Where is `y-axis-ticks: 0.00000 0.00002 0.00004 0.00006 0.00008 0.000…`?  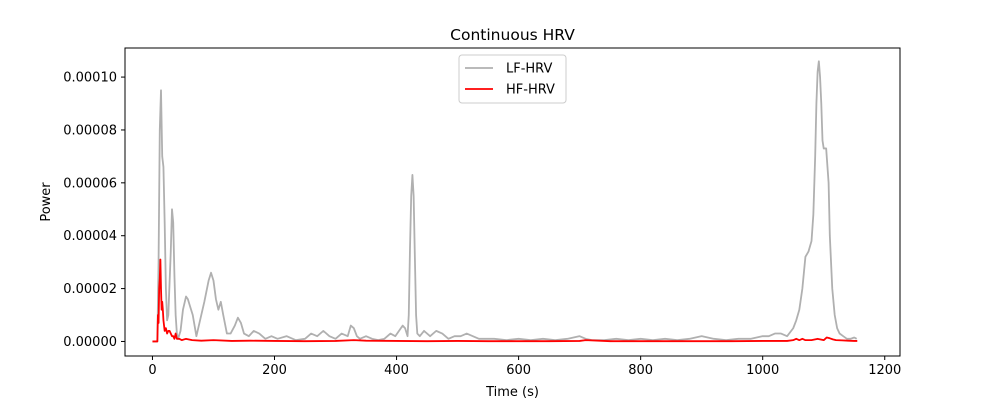
y-axis-ticks: 0.00000 0.00002 0.00004 0.00006 0.00008 0.000… is located at coordinates (94, 210).